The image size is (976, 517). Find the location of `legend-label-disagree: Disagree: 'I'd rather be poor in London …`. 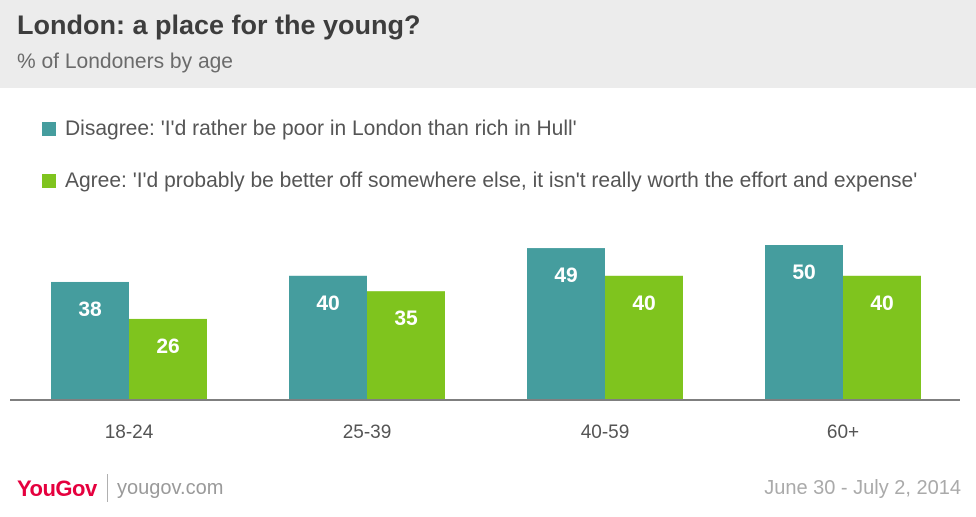

legend-label-disagree: Disagree: 'I'd rather be poor in London … is located at coordinates (321, 128).